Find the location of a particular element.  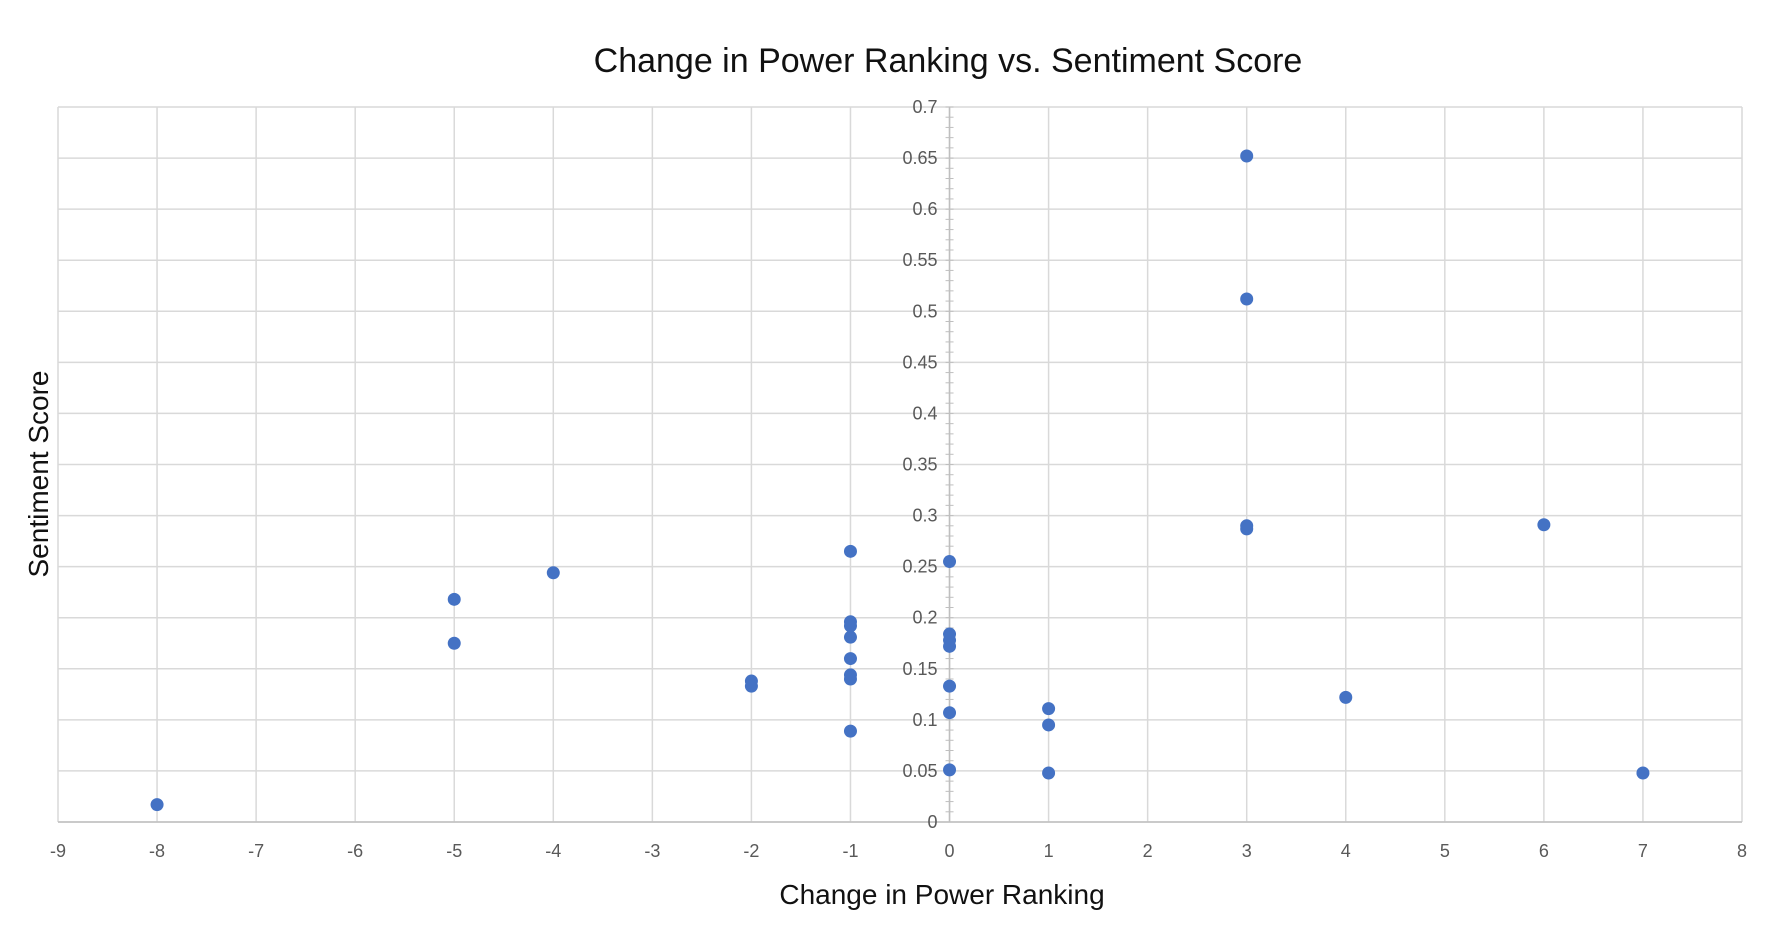

y-tick-label: 0 is located at coordinates (933, 822).